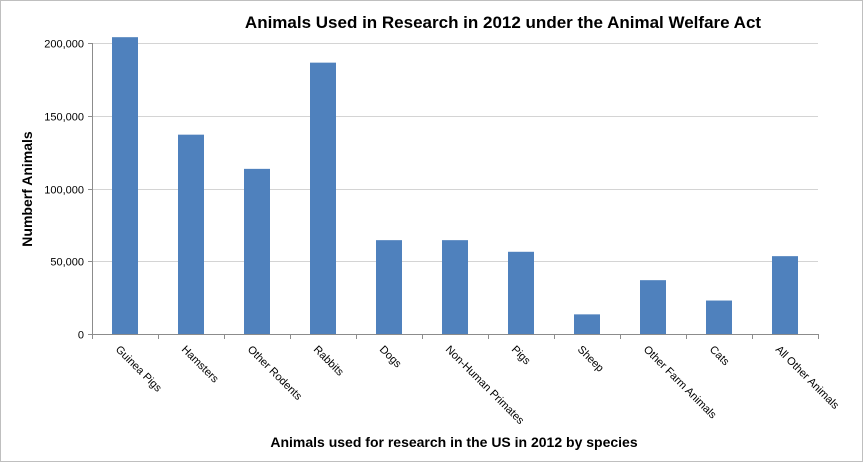 The width and height of the screenshot is (863, 463). I want to click on bar-rabbits, so click(323, 198).